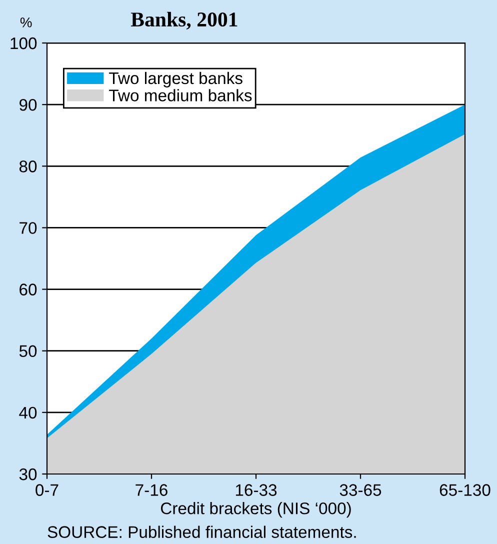 The width and height of the screenshot is (497, 544). I want to click on y-tick-label: 100, so click(23, 43).